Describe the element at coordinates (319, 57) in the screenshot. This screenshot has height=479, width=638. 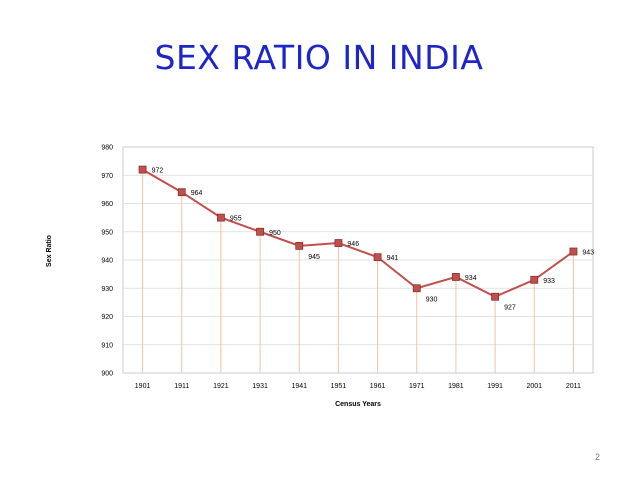
I see `slide-title: SEX RATIO IN INDIA` at that location.